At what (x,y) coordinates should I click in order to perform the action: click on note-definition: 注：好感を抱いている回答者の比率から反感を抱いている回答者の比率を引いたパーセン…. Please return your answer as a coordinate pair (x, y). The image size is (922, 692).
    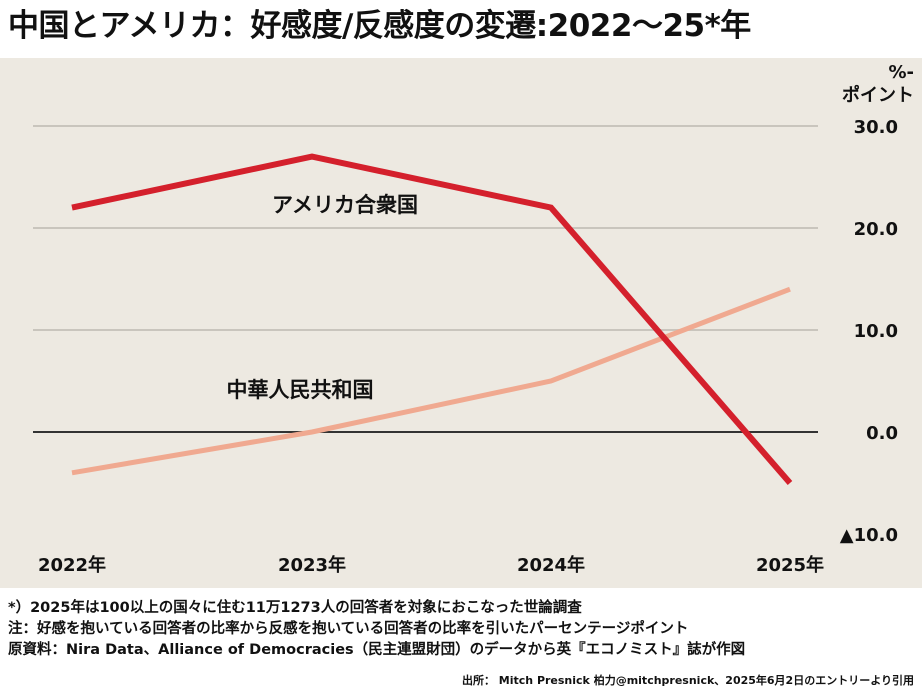
    Looking at the image, I should click on (348, 629).